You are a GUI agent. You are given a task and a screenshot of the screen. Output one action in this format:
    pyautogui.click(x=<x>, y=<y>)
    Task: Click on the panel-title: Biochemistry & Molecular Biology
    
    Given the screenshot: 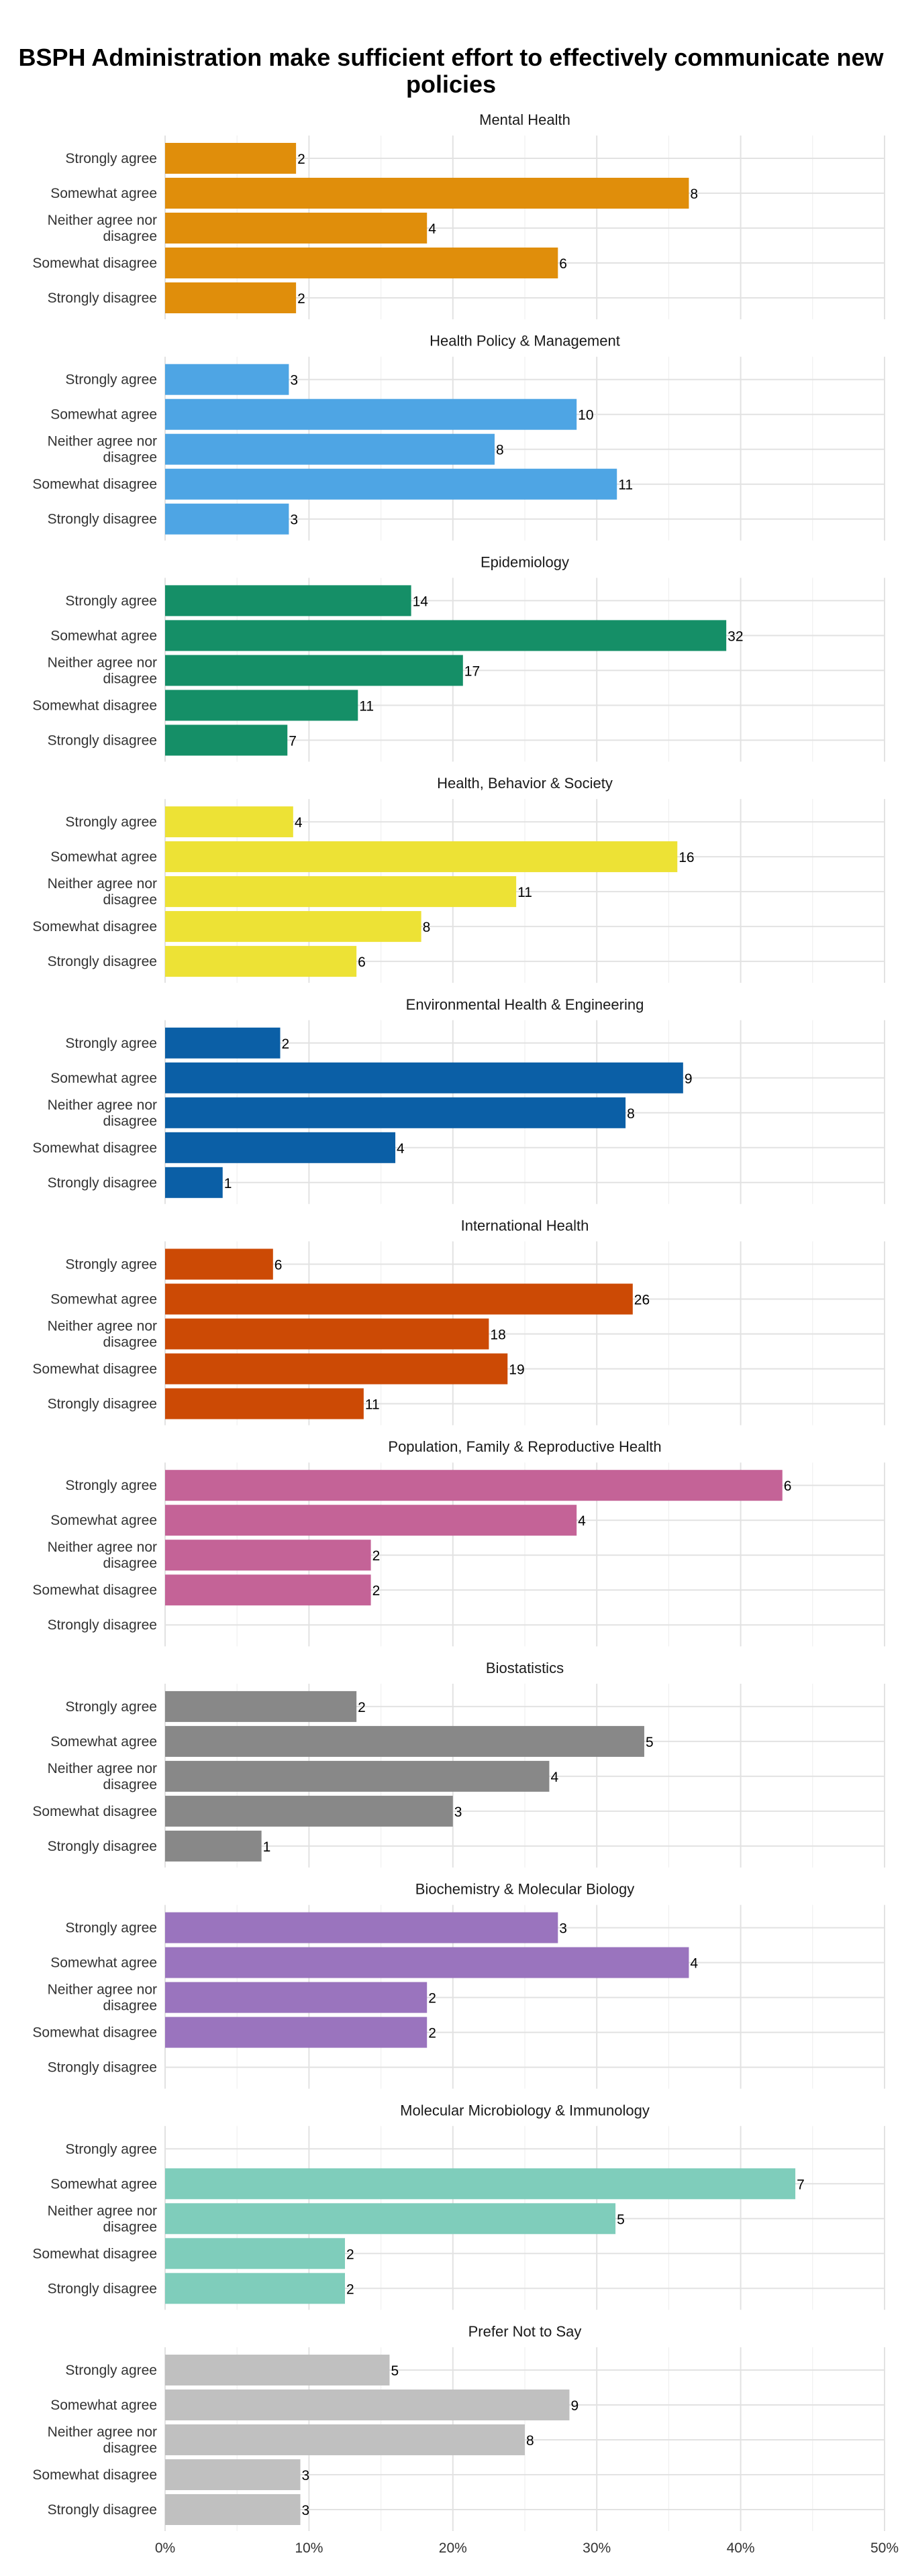 What is the action you would take?
    pyautogui.click(x=524, y=1889)
    